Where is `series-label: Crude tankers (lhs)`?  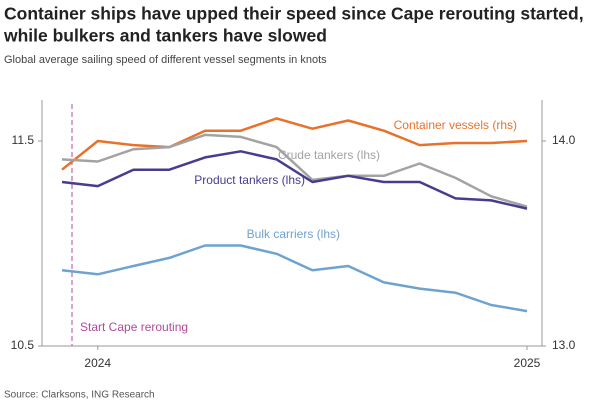 series-label: Crude tankers (lhs) is located at coordinates (329, 155).